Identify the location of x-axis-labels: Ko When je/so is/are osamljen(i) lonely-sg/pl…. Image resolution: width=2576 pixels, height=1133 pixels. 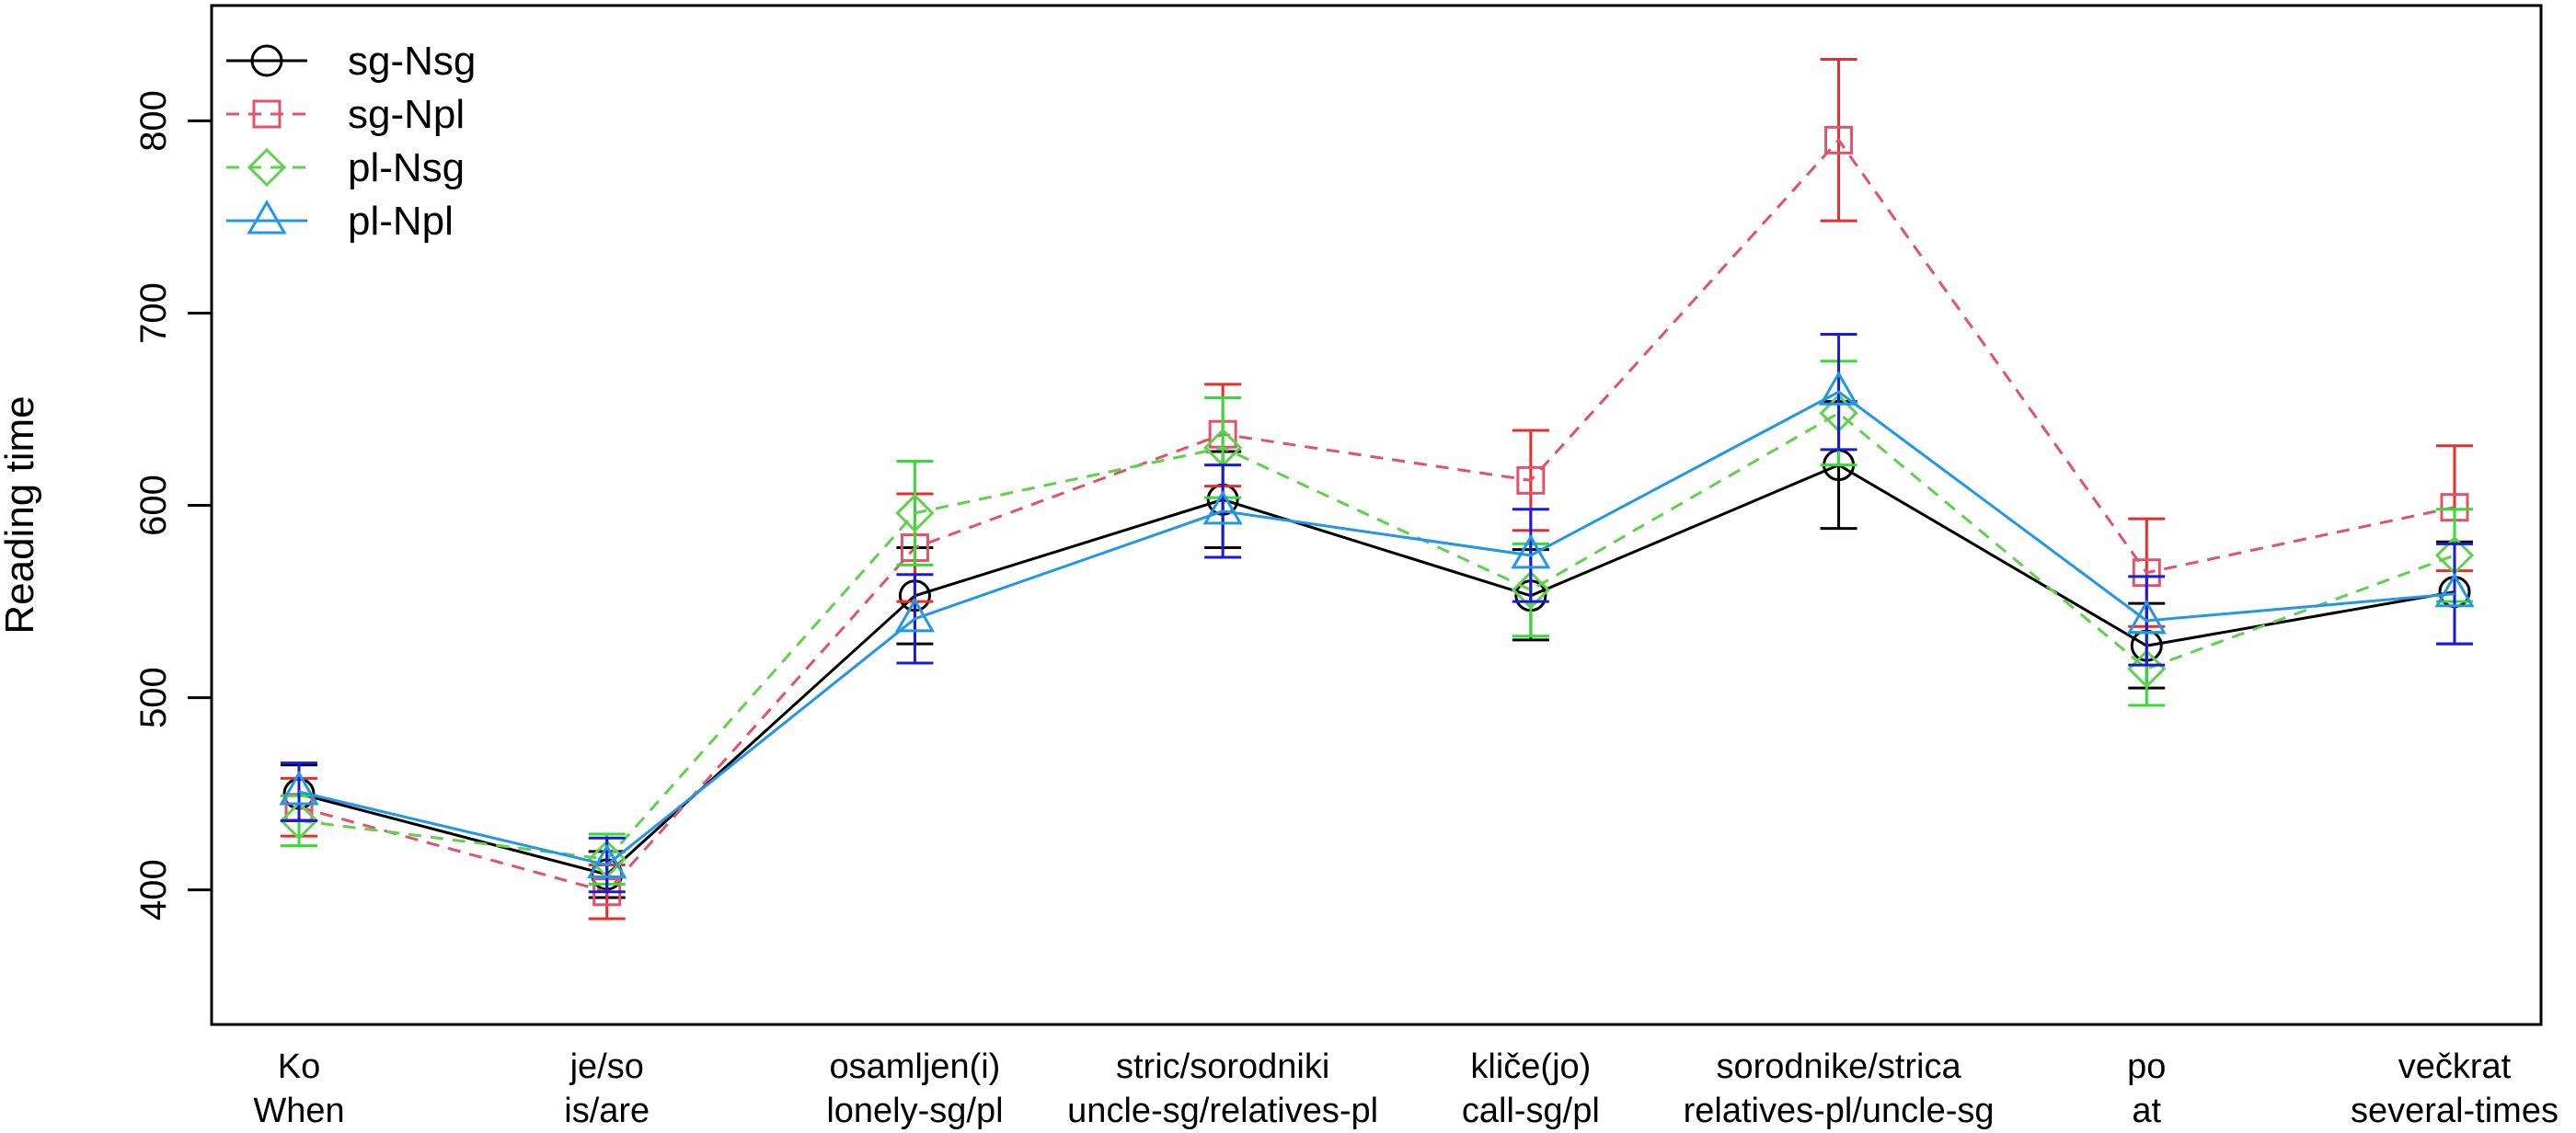
(1406, 1088).